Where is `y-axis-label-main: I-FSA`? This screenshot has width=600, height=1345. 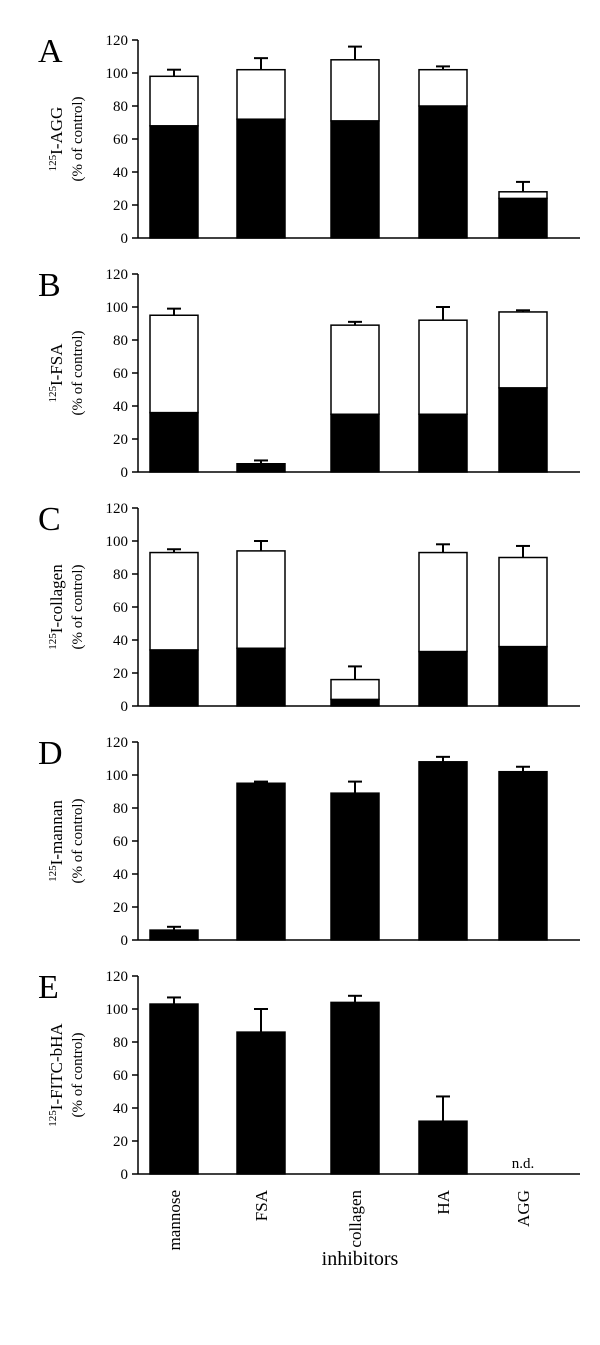 y-axis-label-main: I-FSA is located at coordinates (56, 364).